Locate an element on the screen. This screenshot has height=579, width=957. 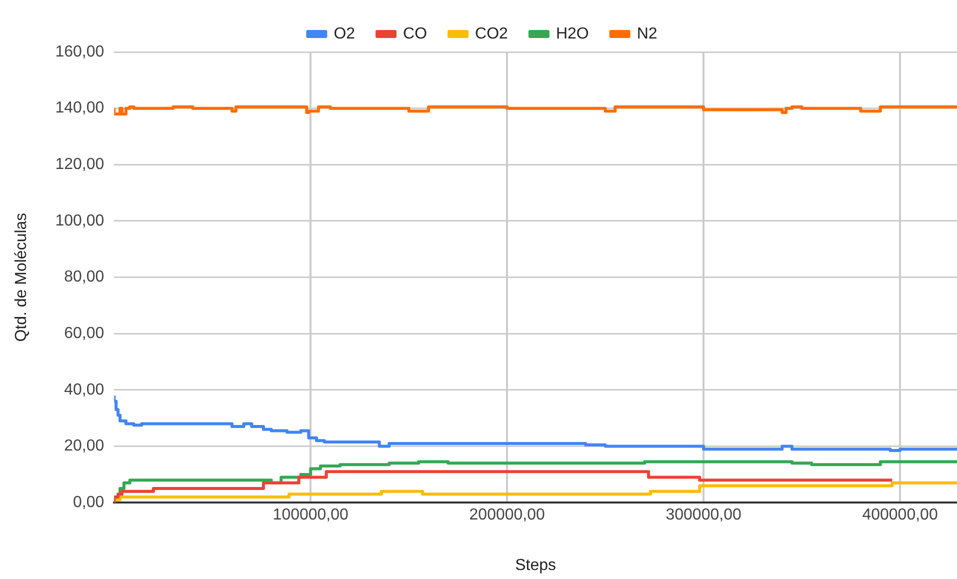
y-tick-label: 120,00 is located at coordinates (79, 165).